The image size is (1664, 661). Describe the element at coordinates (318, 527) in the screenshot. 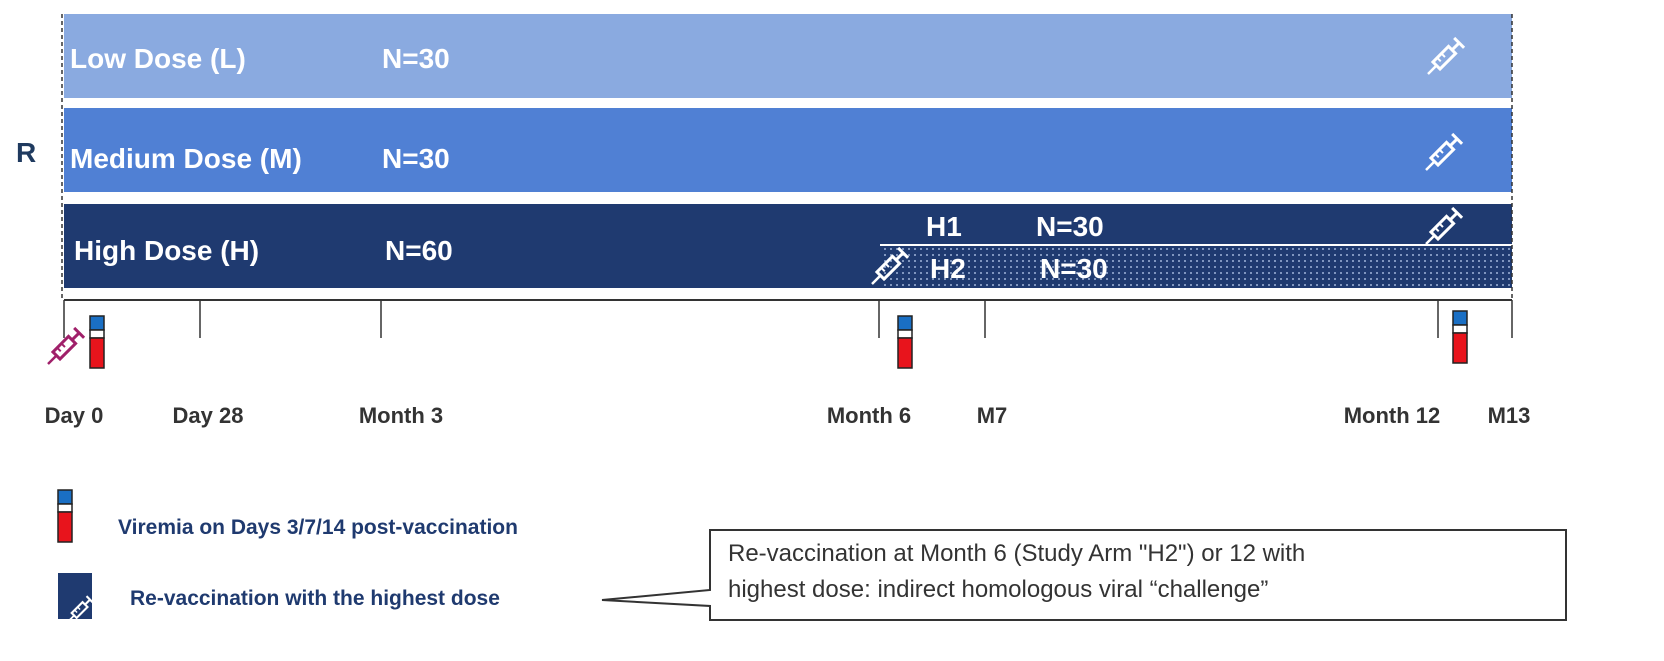

I see `legend-text: Viremia on Days 3/7/14 post-vaccination` at that location.